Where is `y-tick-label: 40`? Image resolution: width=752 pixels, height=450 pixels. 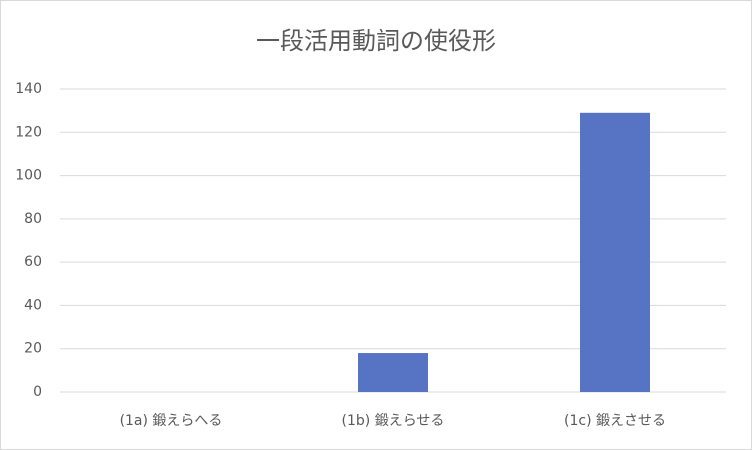 y-tick-label: 40 is located at coordinates (33, 305).